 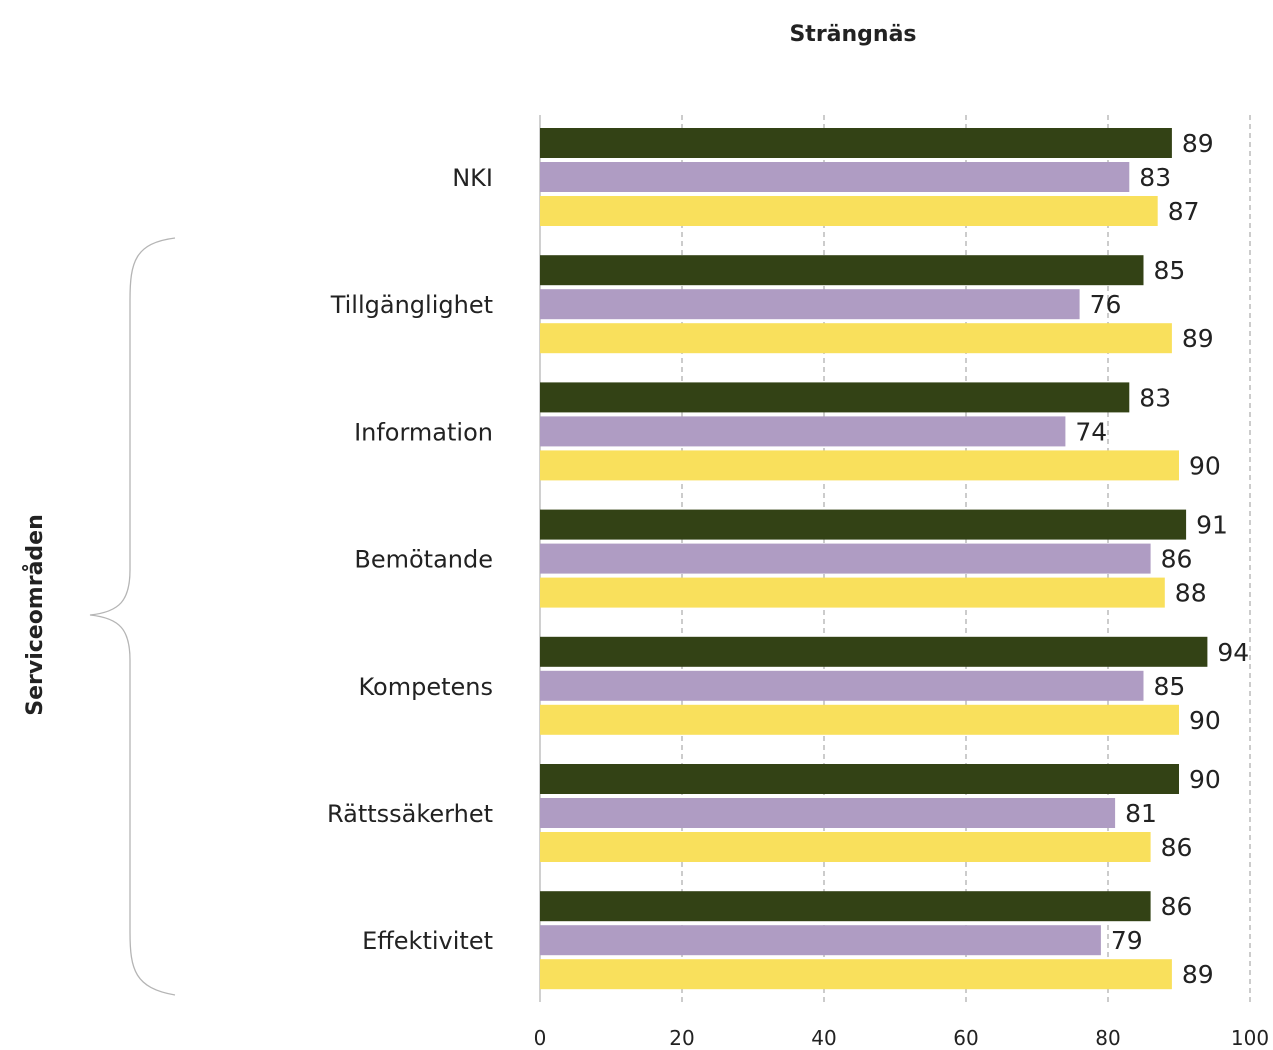 What do you see at coordinates (1233, 652) in the screenshot?
I see `data-label: 94` at bounding box center [1233, 652].